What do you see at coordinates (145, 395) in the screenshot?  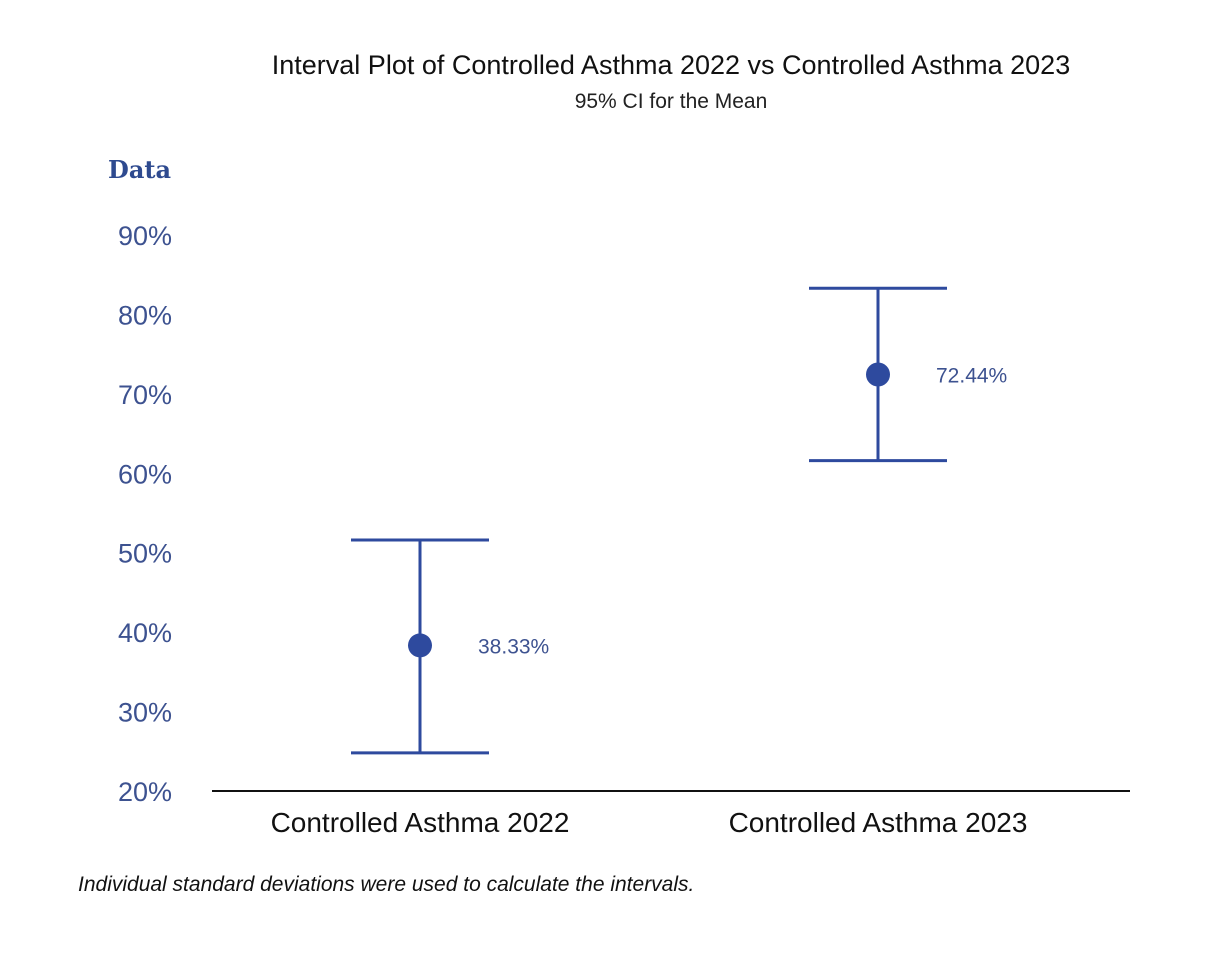 I see `y-tick-label: 70%` at bounding box center [145, 395].